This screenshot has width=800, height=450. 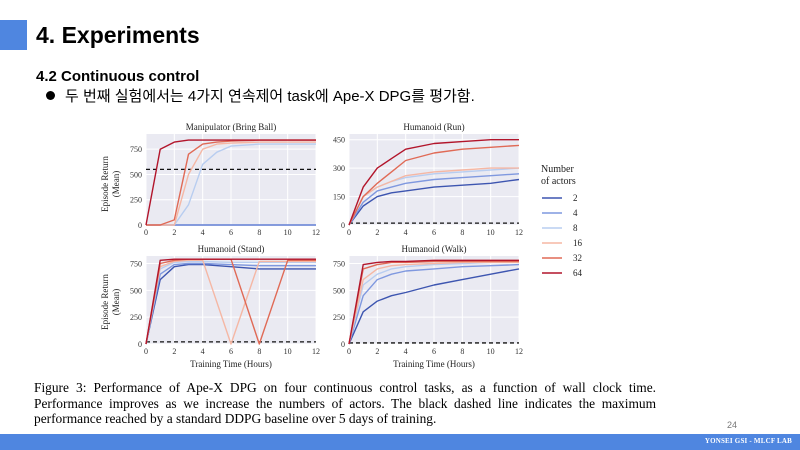 What do you see at coordinates (339, 168) in the screenshot?
I see `y-tick-label: 300` at bounding box center [339, 168].